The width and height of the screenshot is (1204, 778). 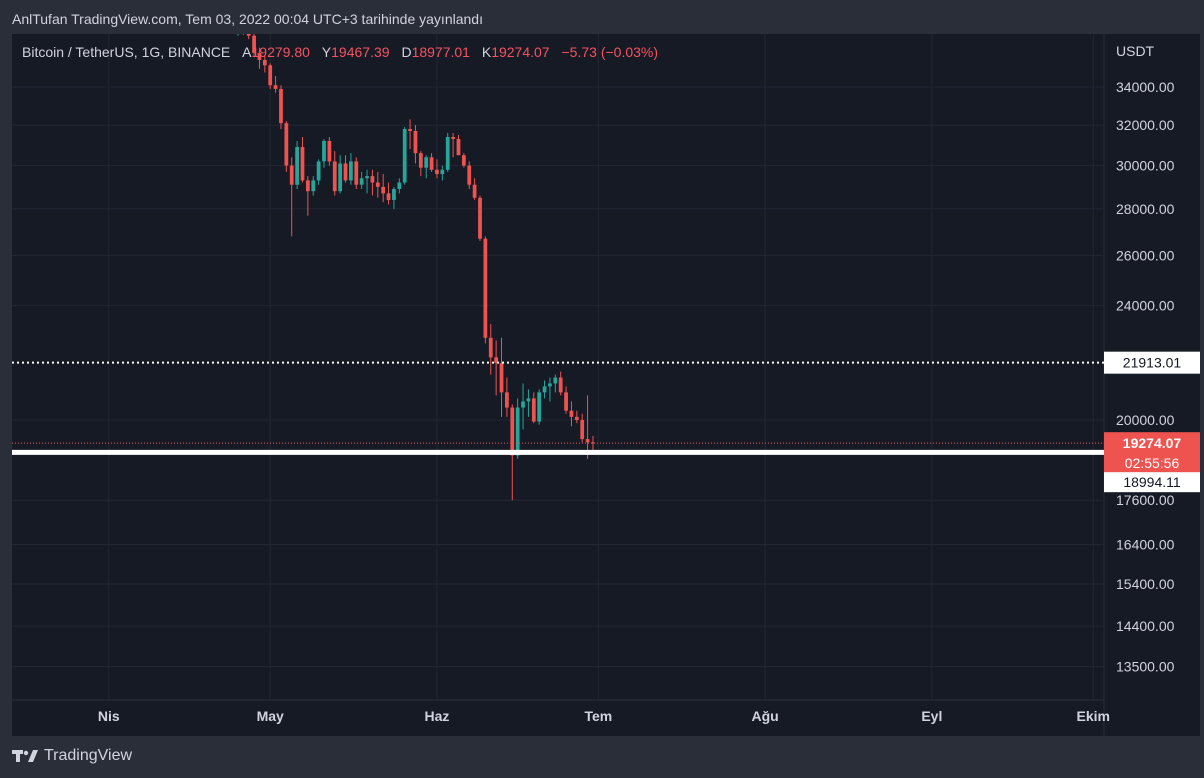 I want to click on price-tick-label: 16400.00, so click(x=1145, y=545).